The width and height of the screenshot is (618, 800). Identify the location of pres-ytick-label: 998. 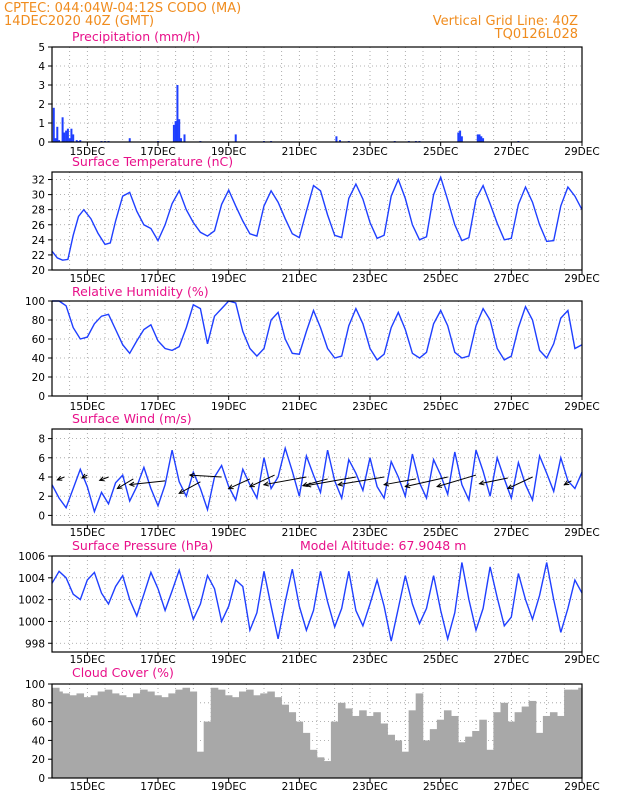
(35, 644).